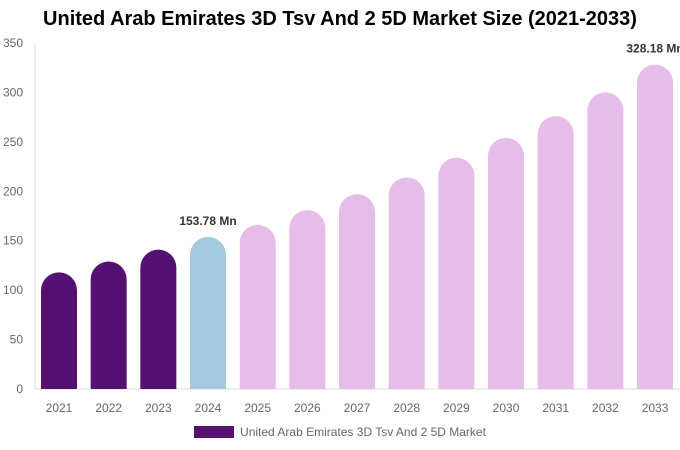 This screenshot has width=680, height=450. I want to click on bar-2032, so click(605, 240).